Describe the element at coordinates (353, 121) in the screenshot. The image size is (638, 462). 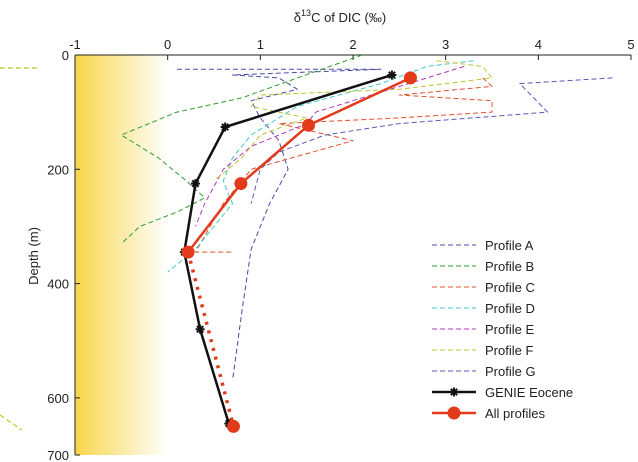
I see `series-line-profile-f` at that location.